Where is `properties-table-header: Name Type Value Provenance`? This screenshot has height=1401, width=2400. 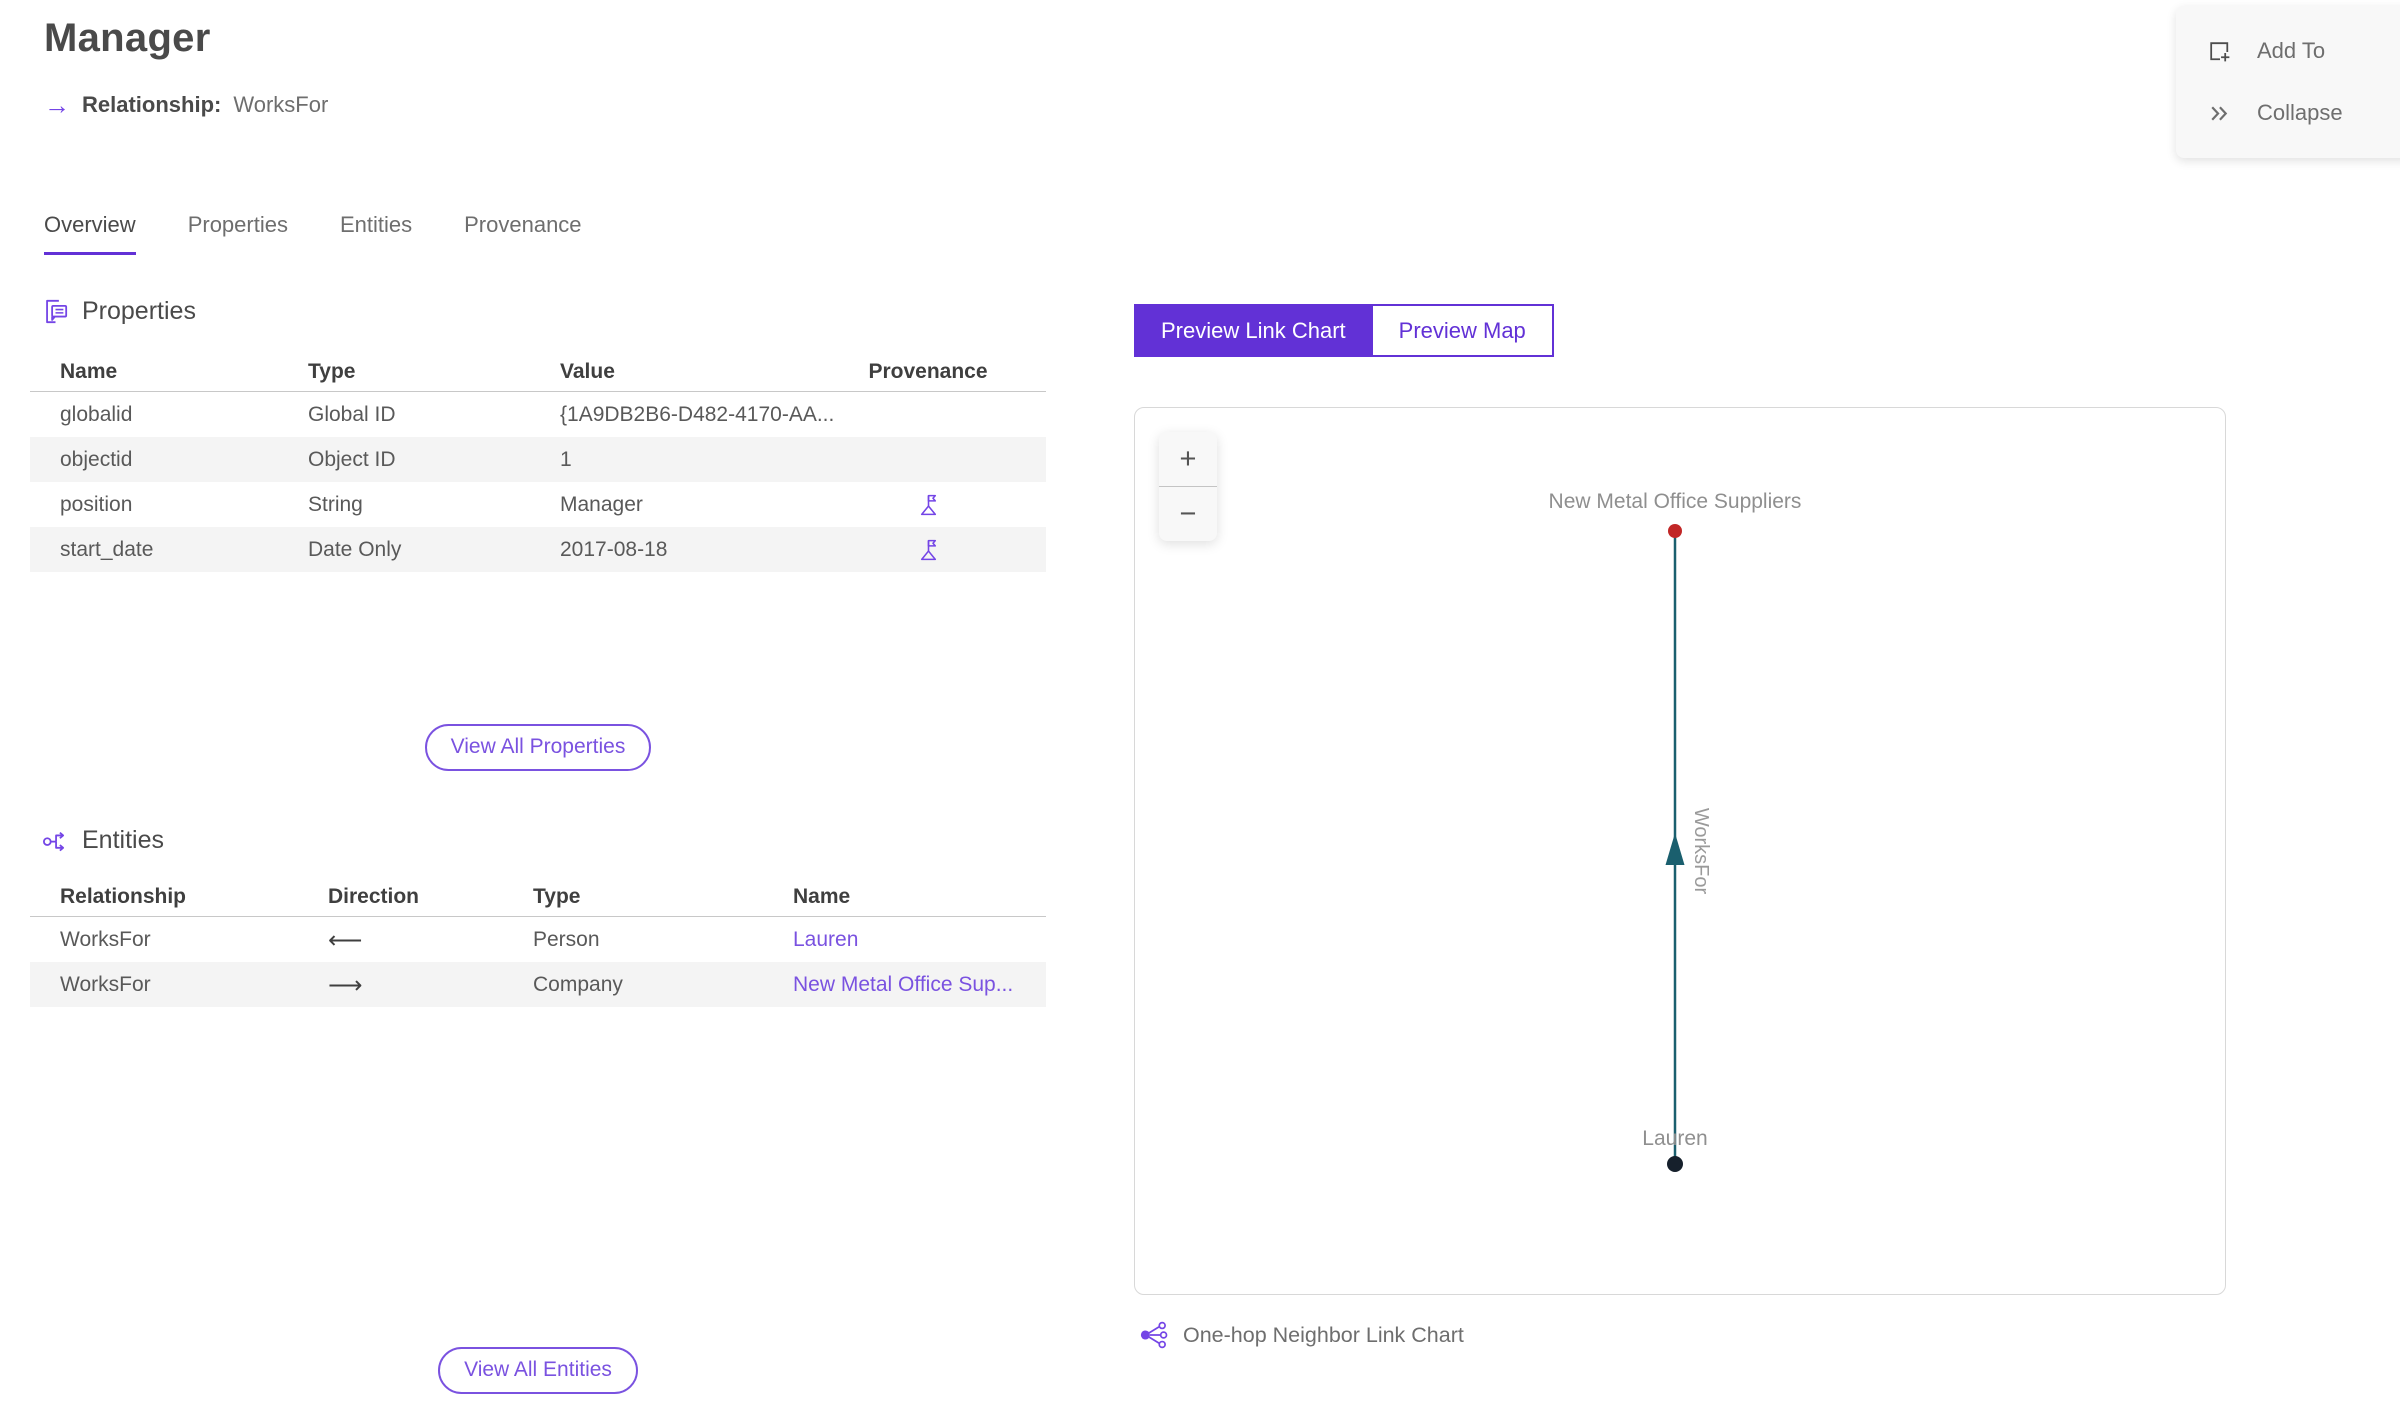
properties-table-header: Name Type Value Provenance is located at coordinates (538, 372).